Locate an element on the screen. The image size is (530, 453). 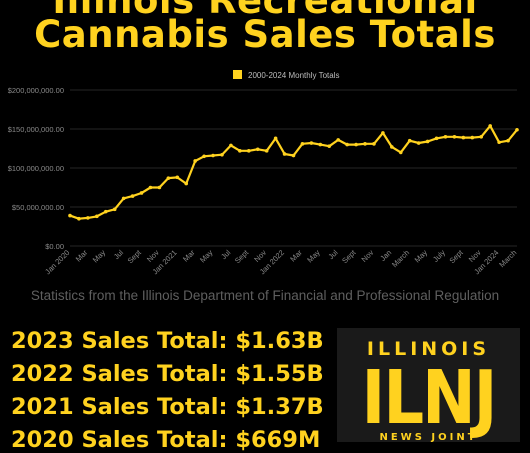
illinois-news-joint-logo: ILLINOIS ILNJ NEWS JOINT is located at coordinates (428, 385).